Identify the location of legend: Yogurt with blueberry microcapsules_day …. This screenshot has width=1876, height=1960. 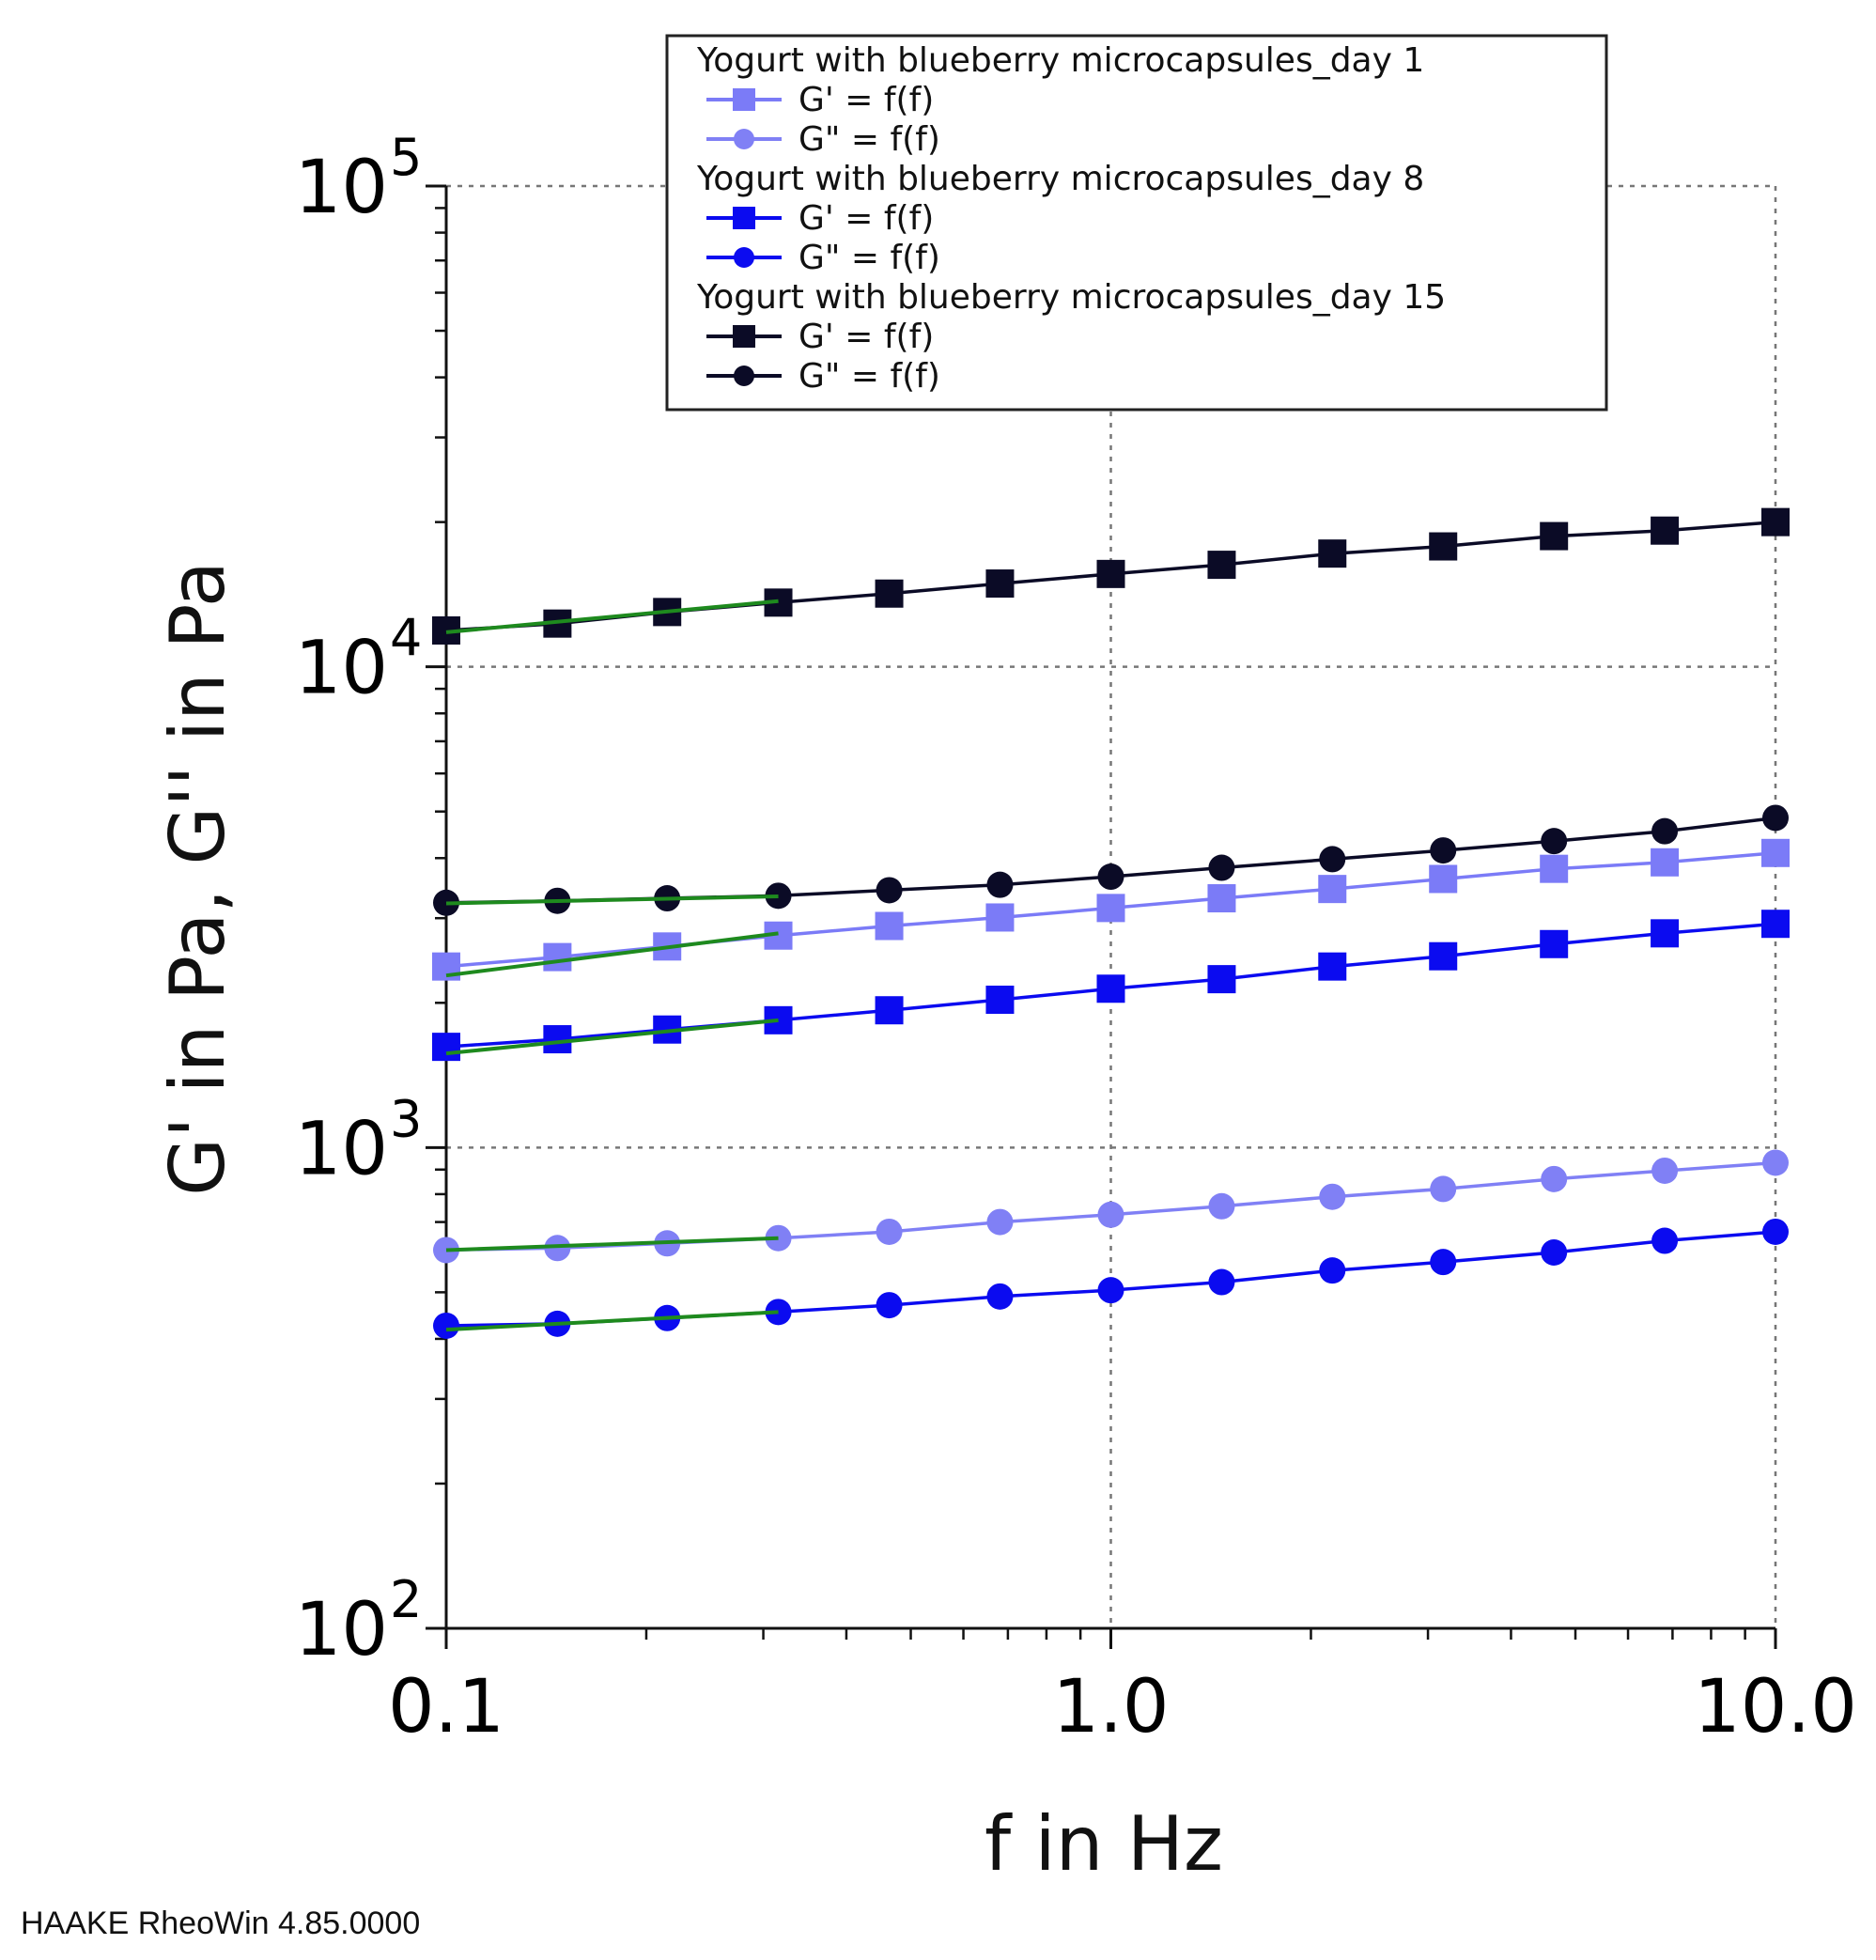
(1136, 223).